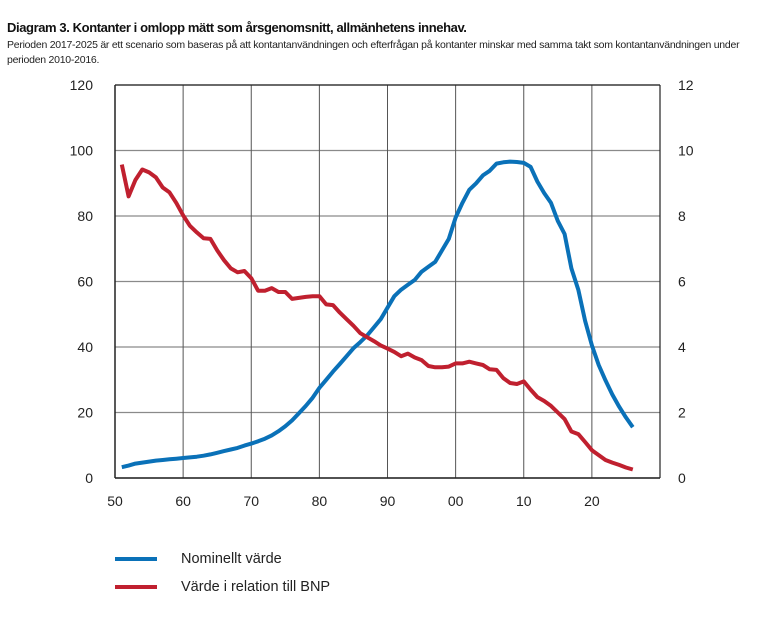 This screenshot has height=628, width=768. Describe the element at coordinates (320, 501) in the screenshot. I see `x-tick-label: 80` at that location.